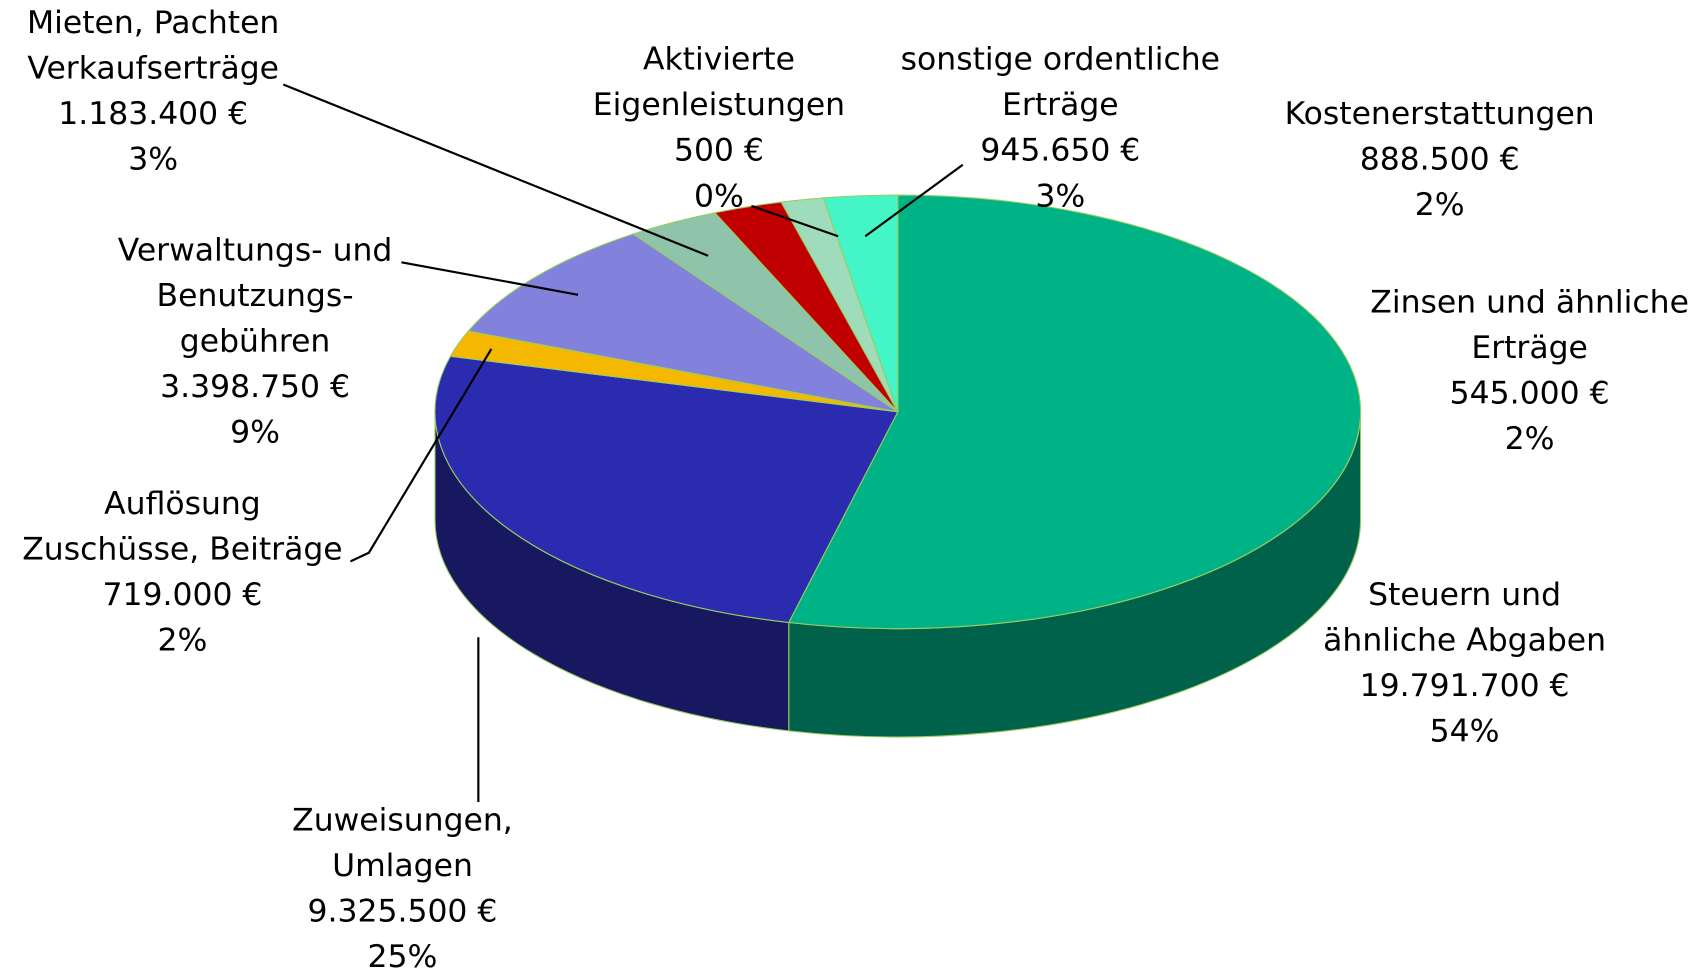  I want to click on percent-label: 54%, so click(1465, 732).